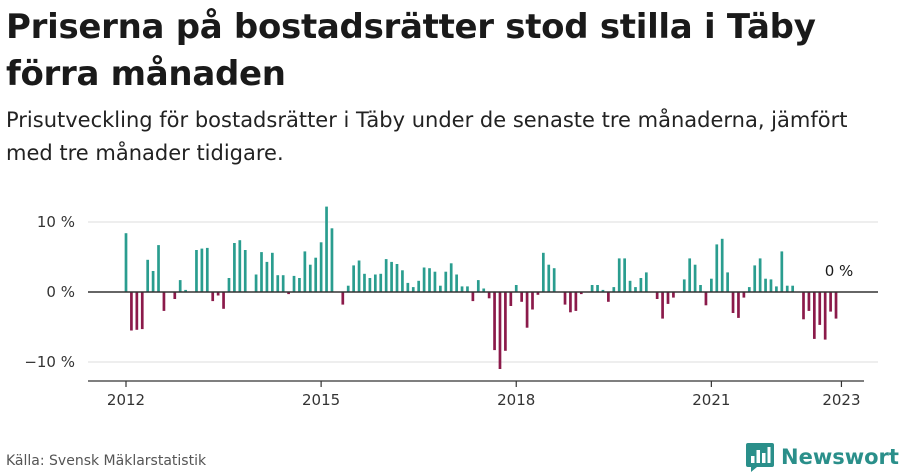 The height and width of the screenshot is (474, 900). I want to click on x-tick-label: 2012, so click(126, 400).